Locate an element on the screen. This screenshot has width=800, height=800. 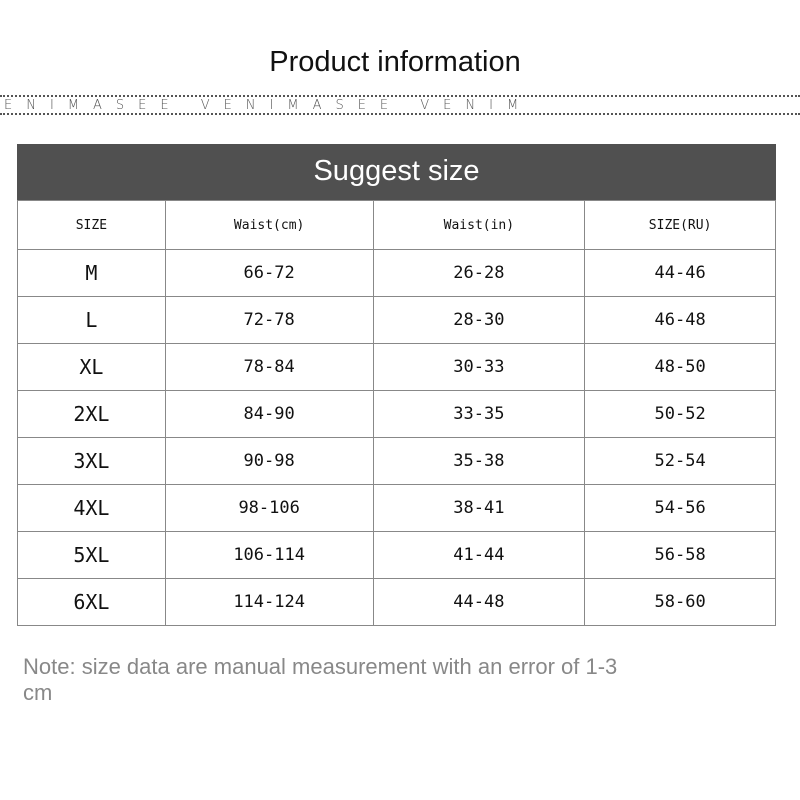
value-cell: 26-28 is located at coordinates (479, 273).